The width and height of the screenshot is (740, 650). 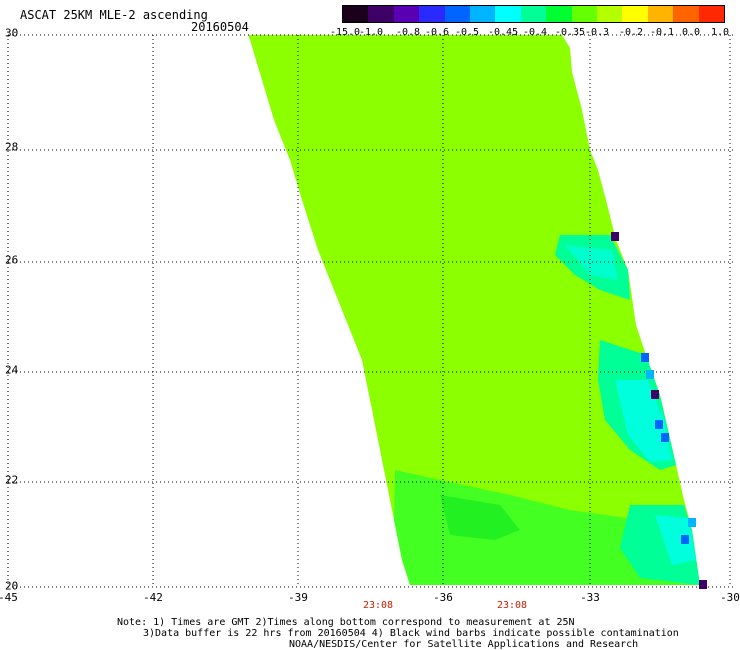 I want to click on lon-label: -33, so click(x=590, y=597).